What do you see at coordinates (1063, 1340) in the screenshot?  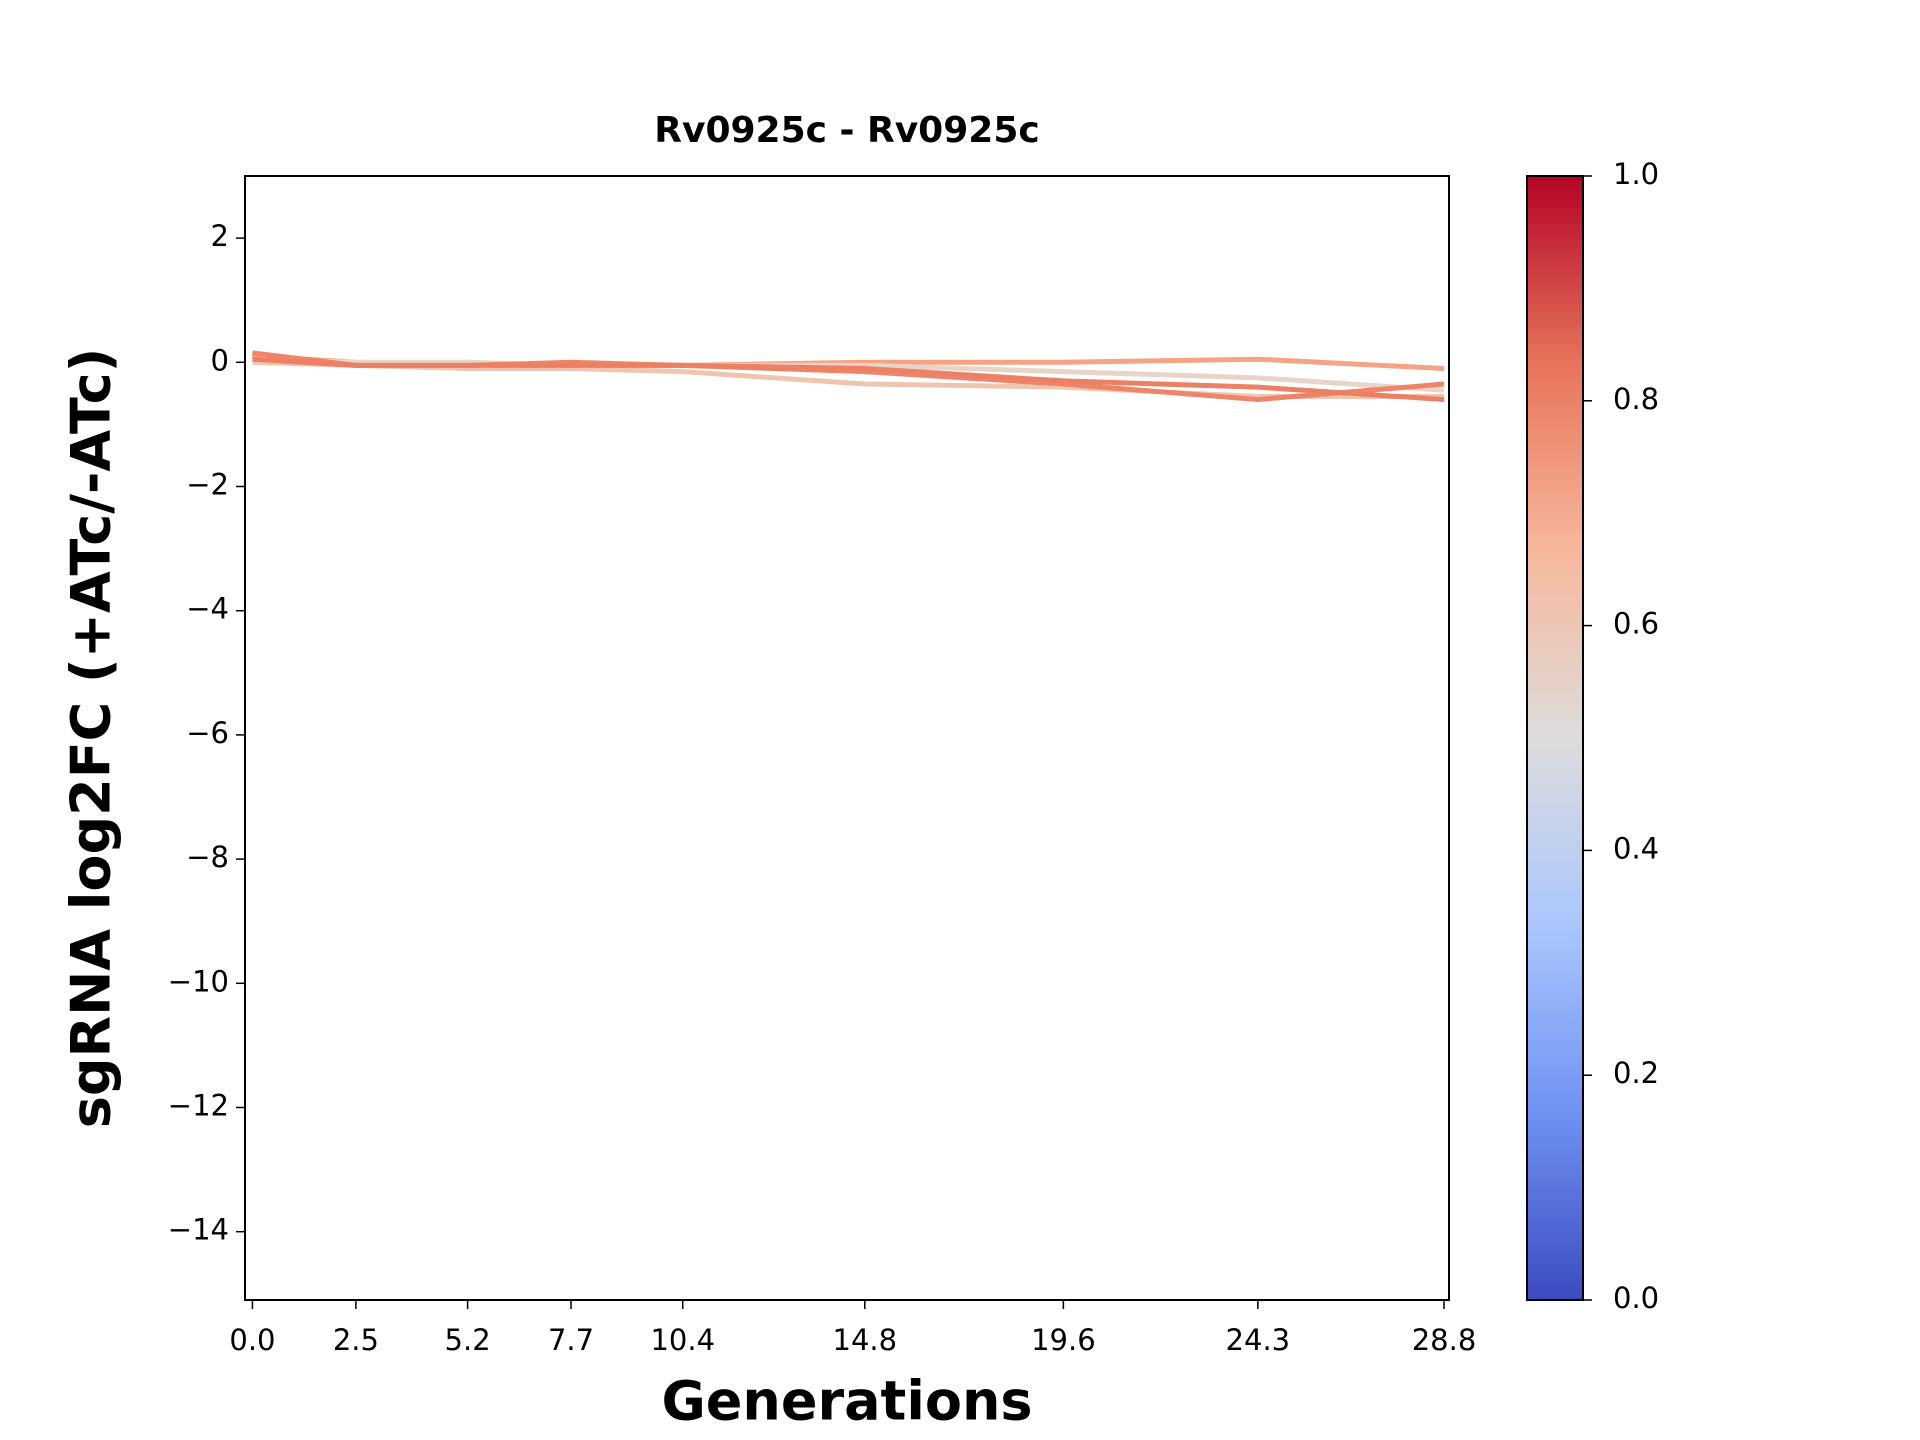 I see `x-tick-label: 19.6` at bounding box center [1063, 1340].